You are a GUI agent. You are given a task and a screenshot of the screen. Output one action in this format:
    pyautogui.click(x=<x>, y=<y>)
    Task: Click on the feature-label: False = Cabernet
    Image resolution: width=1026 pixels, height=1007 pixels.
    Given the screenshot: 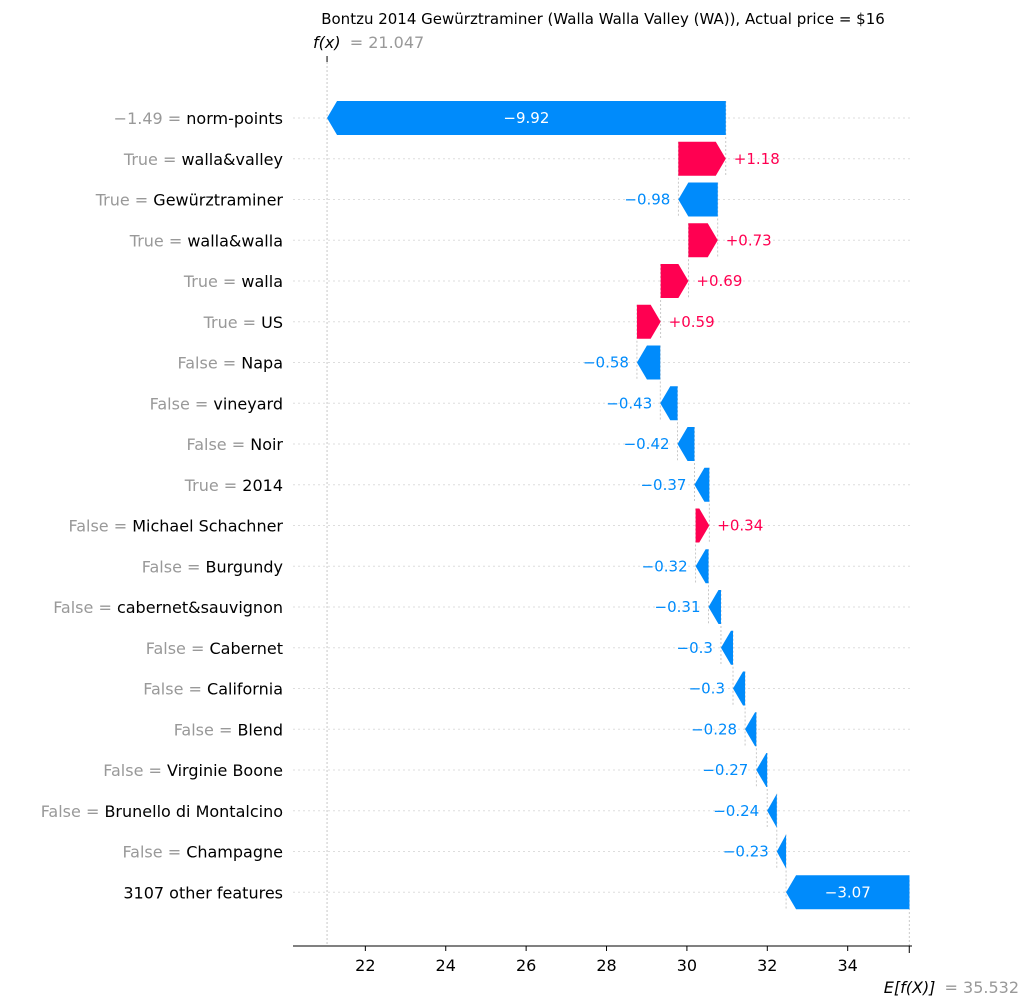 What is the action you would take?
    pyautogui.click(x=214, y=648)
    